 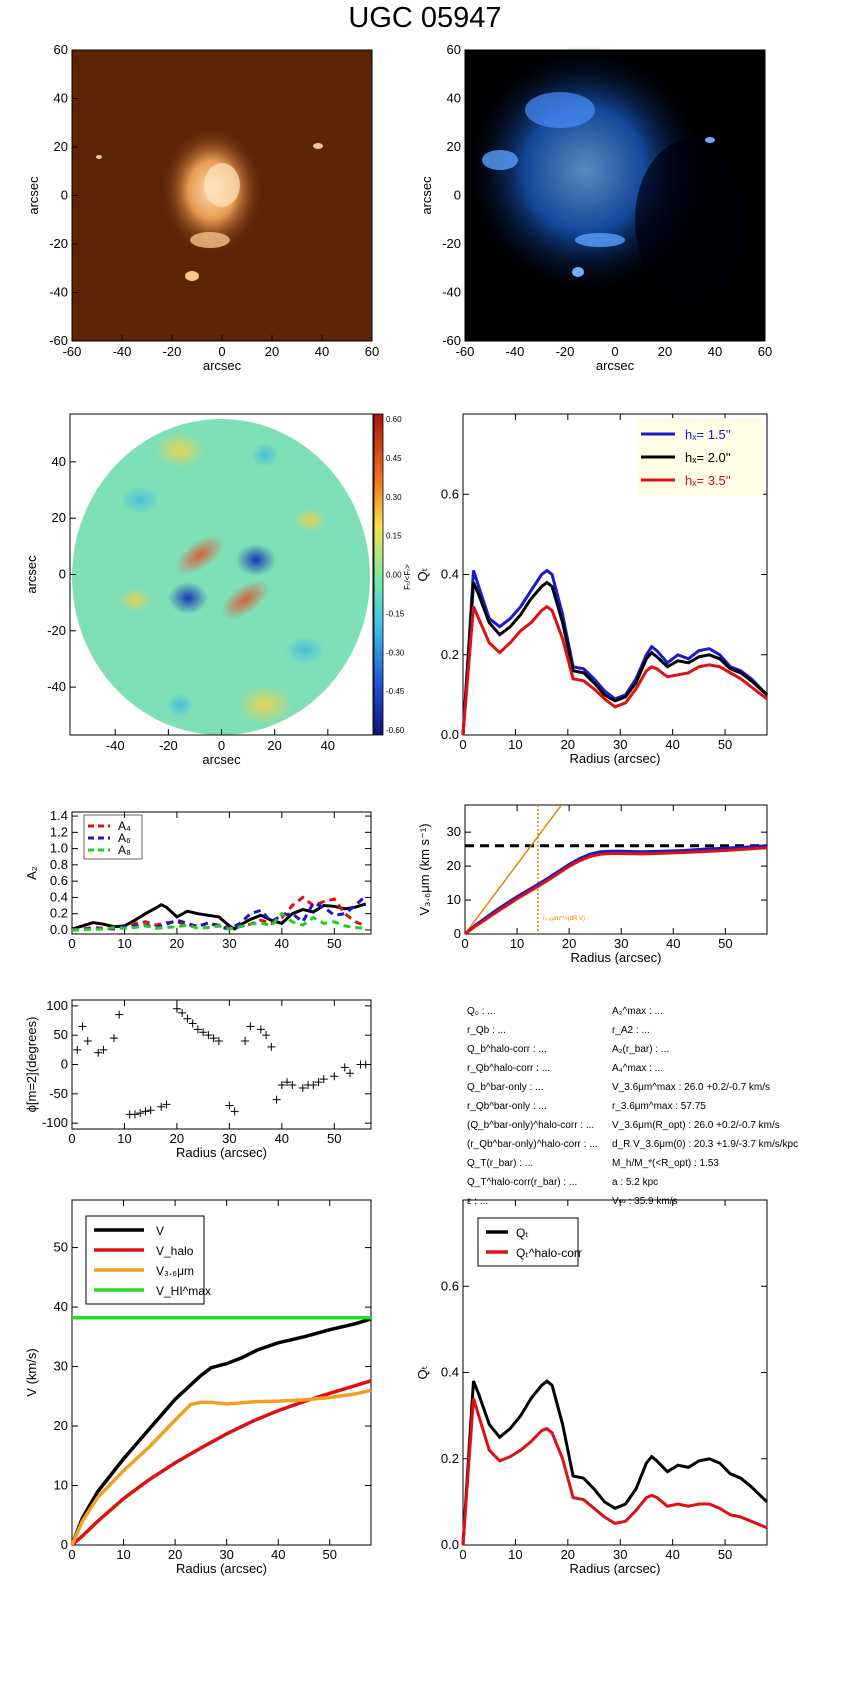 I want to click on colorbar-tick-label: 0.45, so click(x=394, y=458).